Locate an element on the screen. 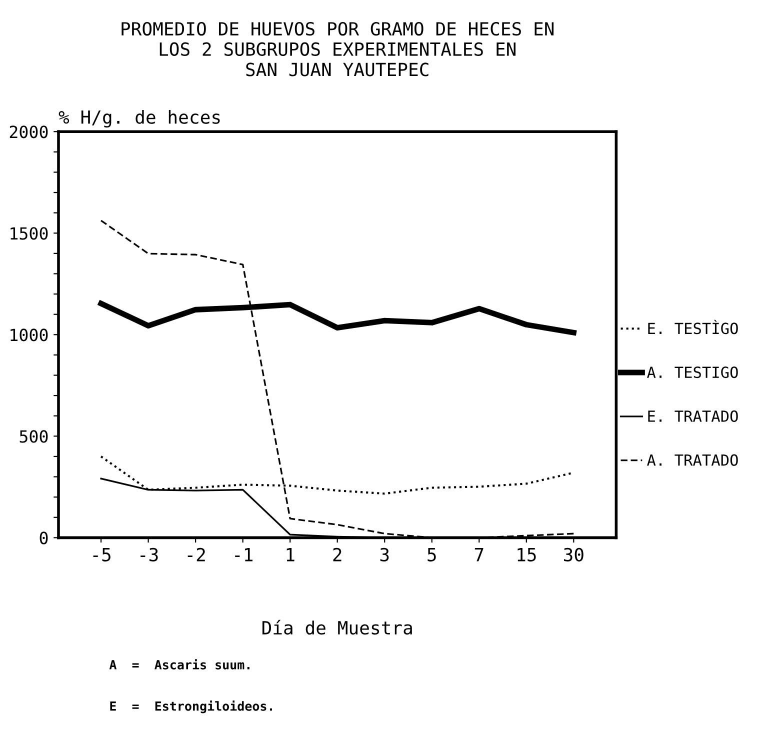  x-tick-label: 15 is located at coordinates (527, 555).